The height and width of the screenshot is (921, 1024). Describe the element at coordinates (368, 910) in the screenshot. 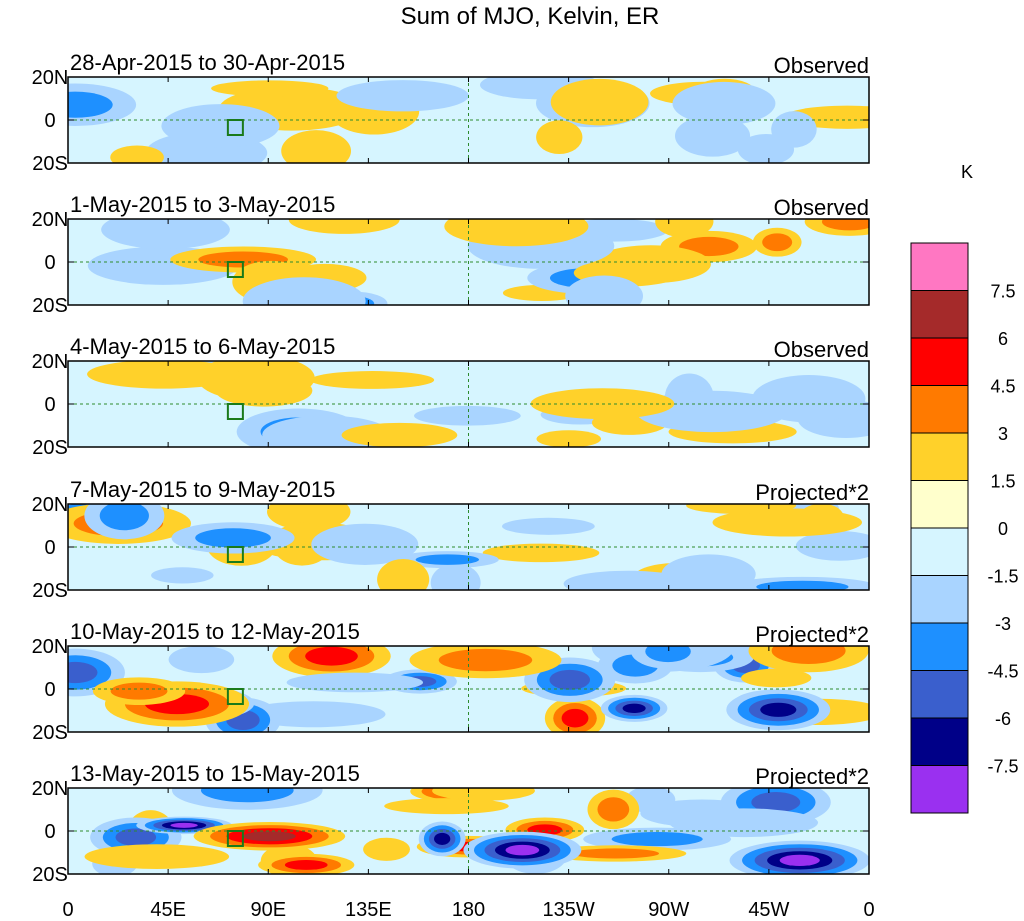

I see `x-tick-label: 135E` at that location.